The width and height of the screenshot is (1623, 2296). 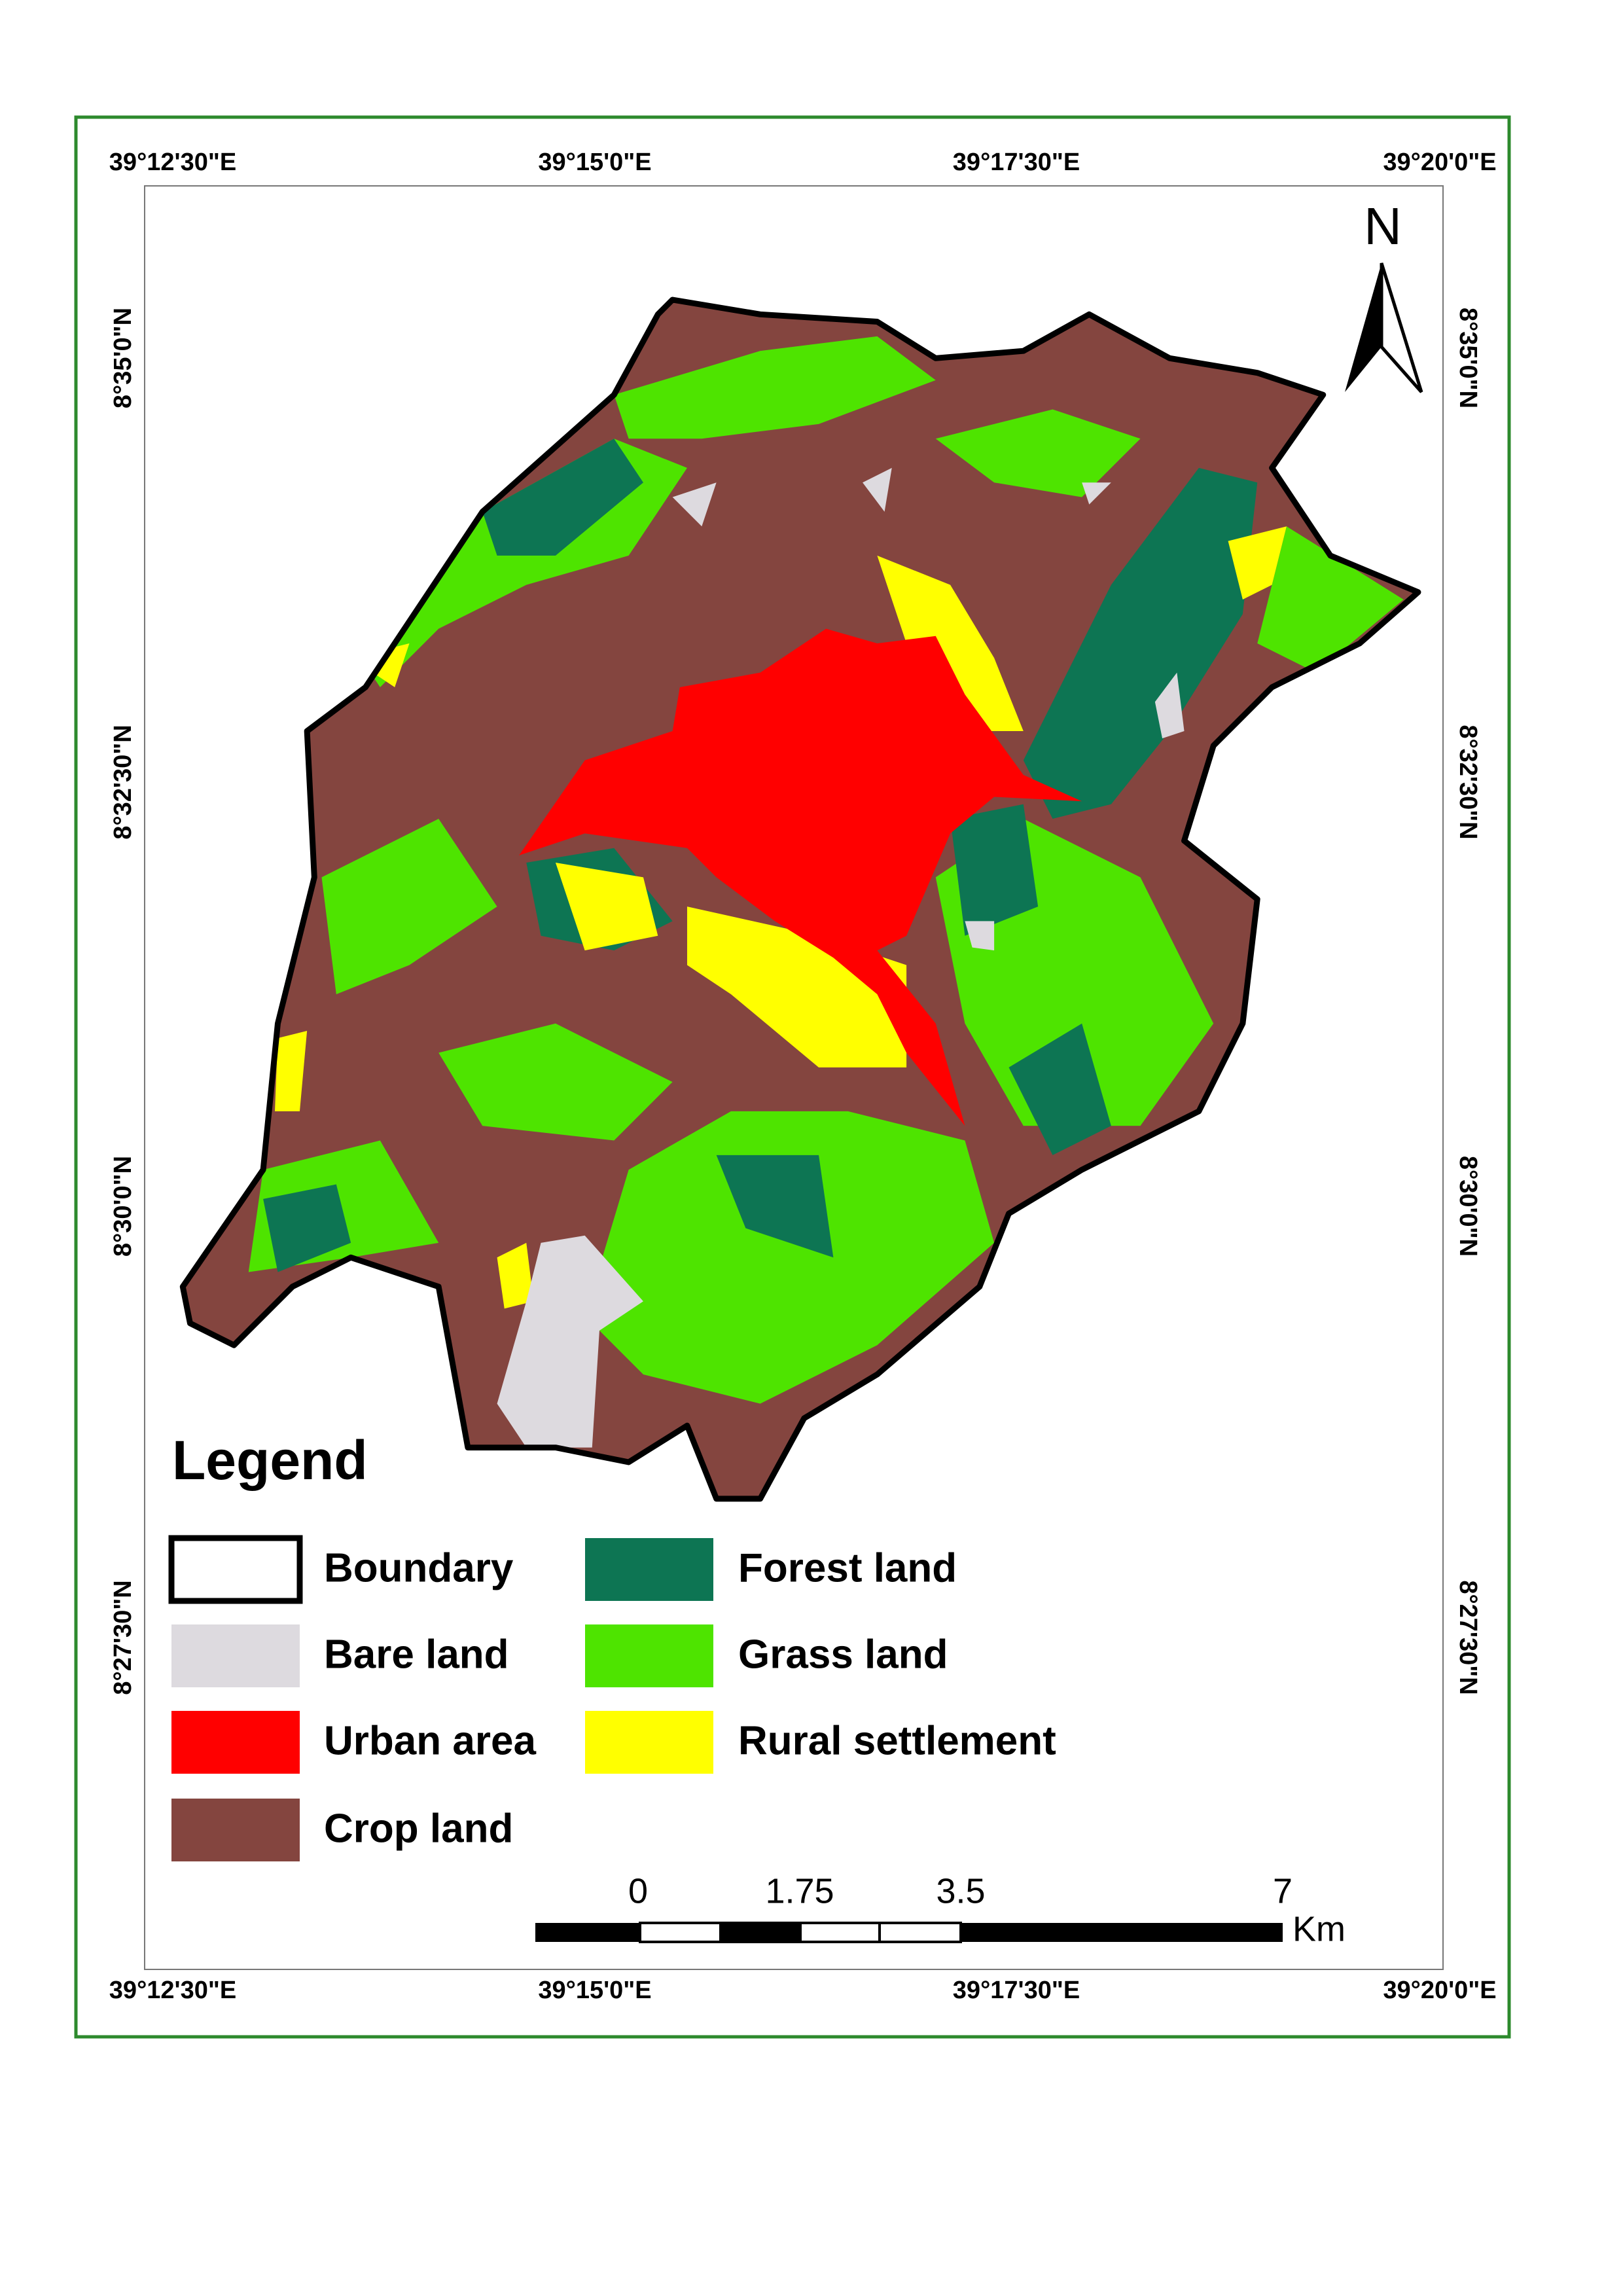 What do you see at coordinates (638, 1890) in the screenshot?
I see `scale-label: 0` at bounding box center [638, 1890].